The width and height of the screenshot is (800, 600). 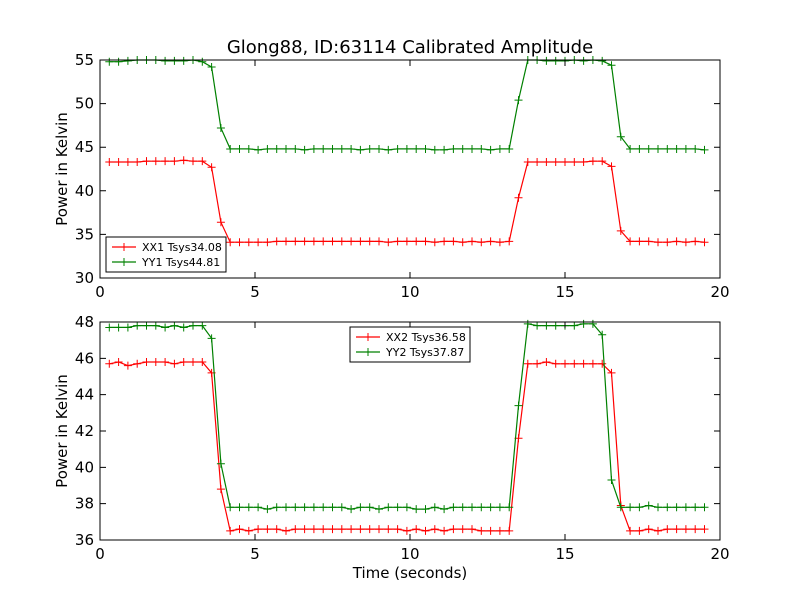 What do you see at coordinates (719, 292) in the screenshot?
I see `x-tick-label: 20` at bounding box center [719, 292].